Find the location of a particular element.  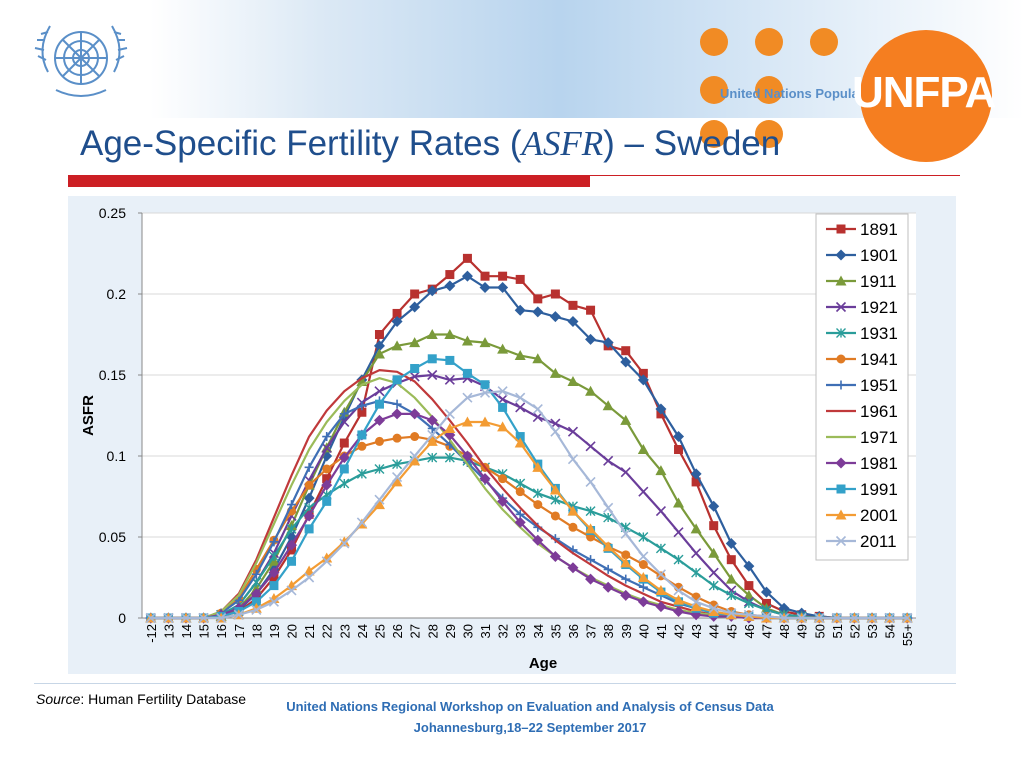

x-tick-label: 35 is located at coordinates (555, 631).